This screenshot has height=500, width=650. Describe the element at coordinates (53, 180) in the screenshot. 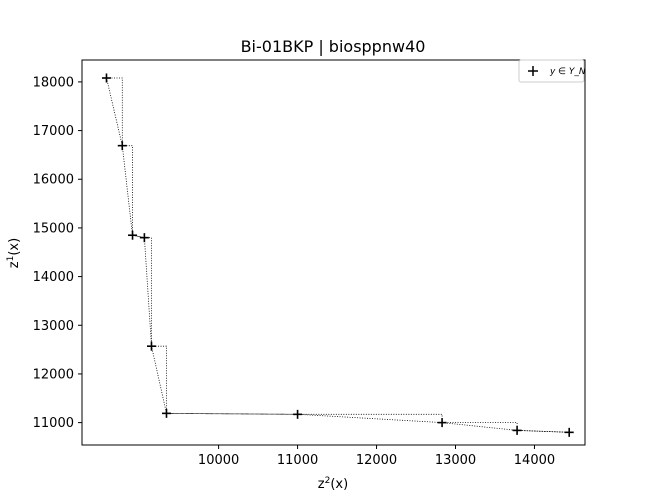

I see `y-tick-label: 16000` at that location.